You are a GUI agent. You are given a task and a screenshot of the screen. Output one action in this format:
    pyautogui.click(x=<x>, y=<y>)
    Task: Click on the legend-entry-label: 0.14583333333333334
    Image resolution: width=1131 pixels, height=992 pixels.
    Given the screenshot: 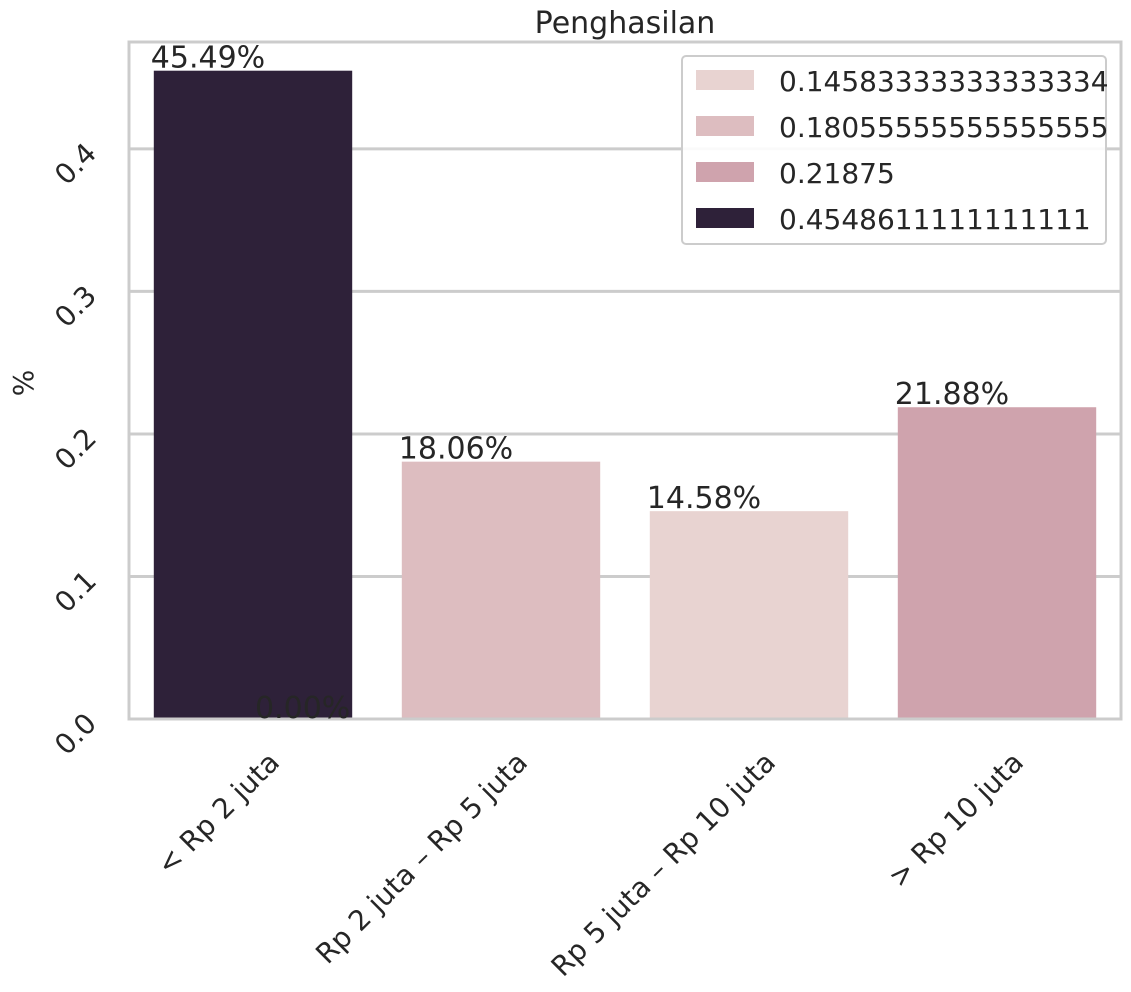 What is the action you would take?
    pyautogui.click(x=944, y=81)
    